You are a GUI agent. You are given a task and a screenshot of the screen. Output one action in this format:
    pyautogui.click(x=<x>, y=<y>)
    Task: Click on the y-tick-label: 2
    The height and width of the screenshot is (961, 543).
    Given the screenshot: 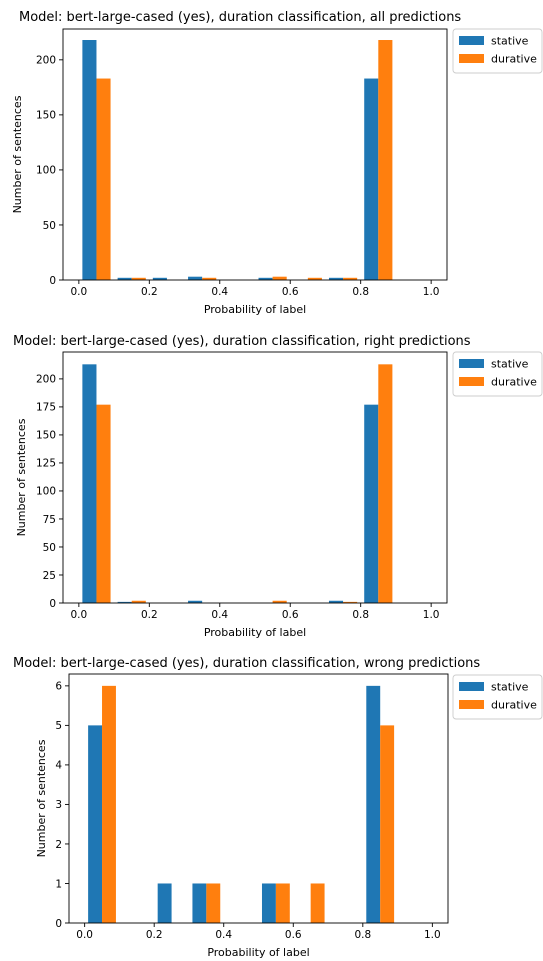 What is the action you would take?
    pyautogui.click(x=58, y=845)
    